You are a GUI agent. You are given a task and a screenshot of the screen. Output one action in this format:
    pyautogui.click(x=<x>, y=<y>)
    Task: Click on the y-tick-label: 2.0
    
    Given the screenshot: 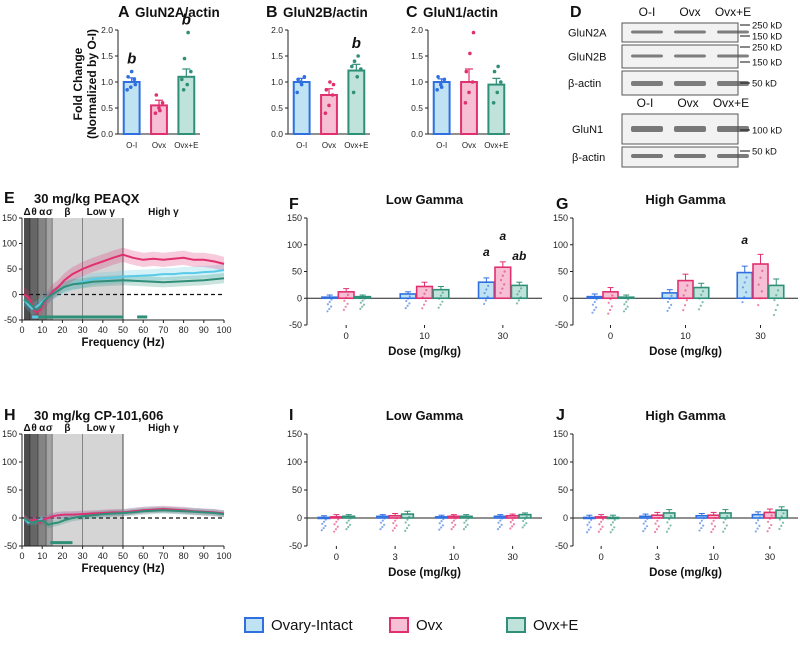 What is the action you would take?
    pyautogui.click(x=107, y=30)
    